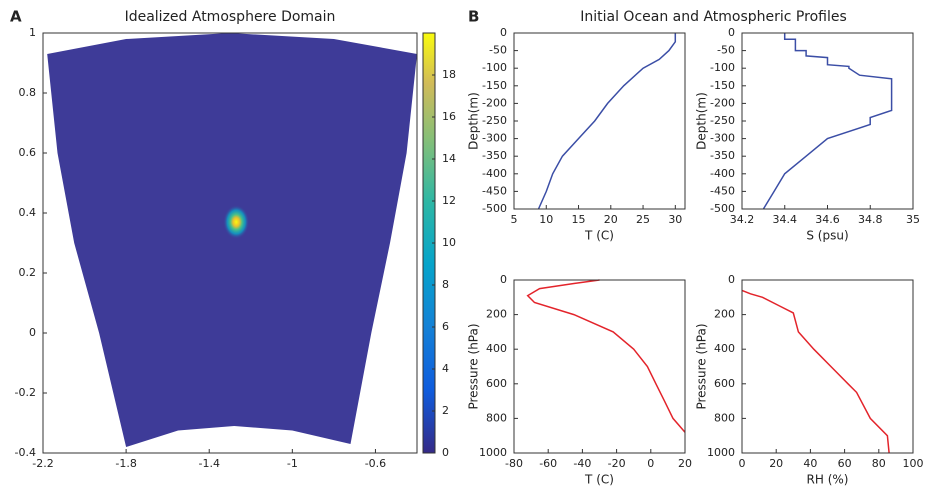  What do you see at coordinates (713, 17) in the screenshot?
I see `chart-title: Initial Ocean and Atmospheric Profiles` at bounding box center [713, 17].